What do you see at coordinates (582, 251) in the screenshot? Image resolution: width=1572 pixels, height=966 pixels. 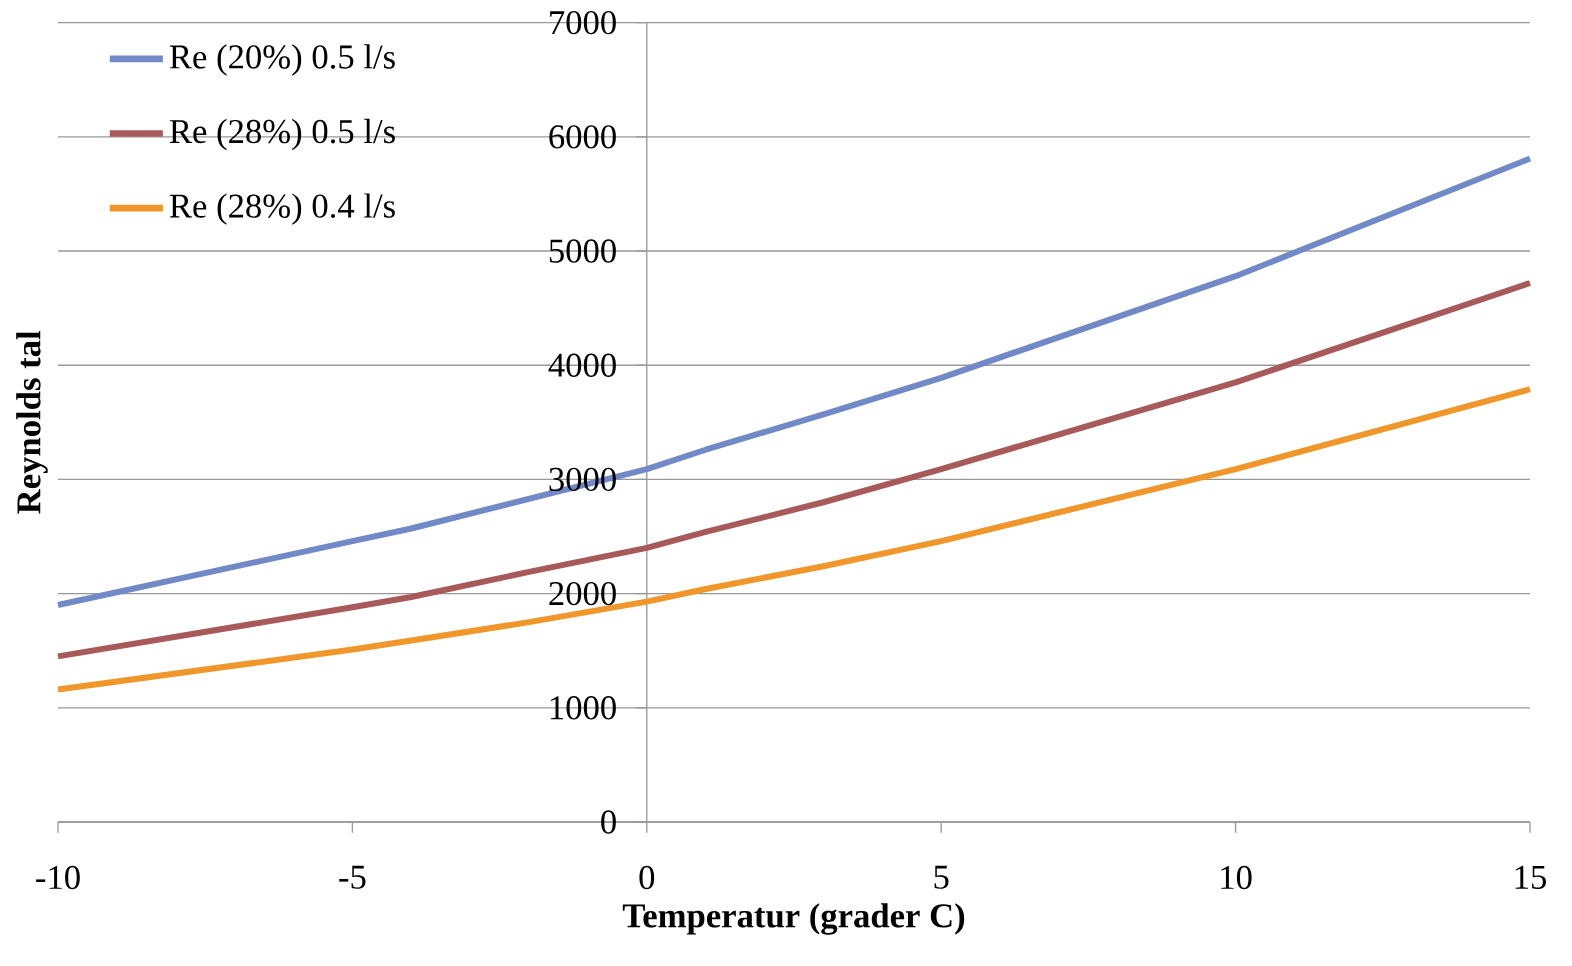 I see `y-tick-label: 5000` at bounding box center [582, 251].